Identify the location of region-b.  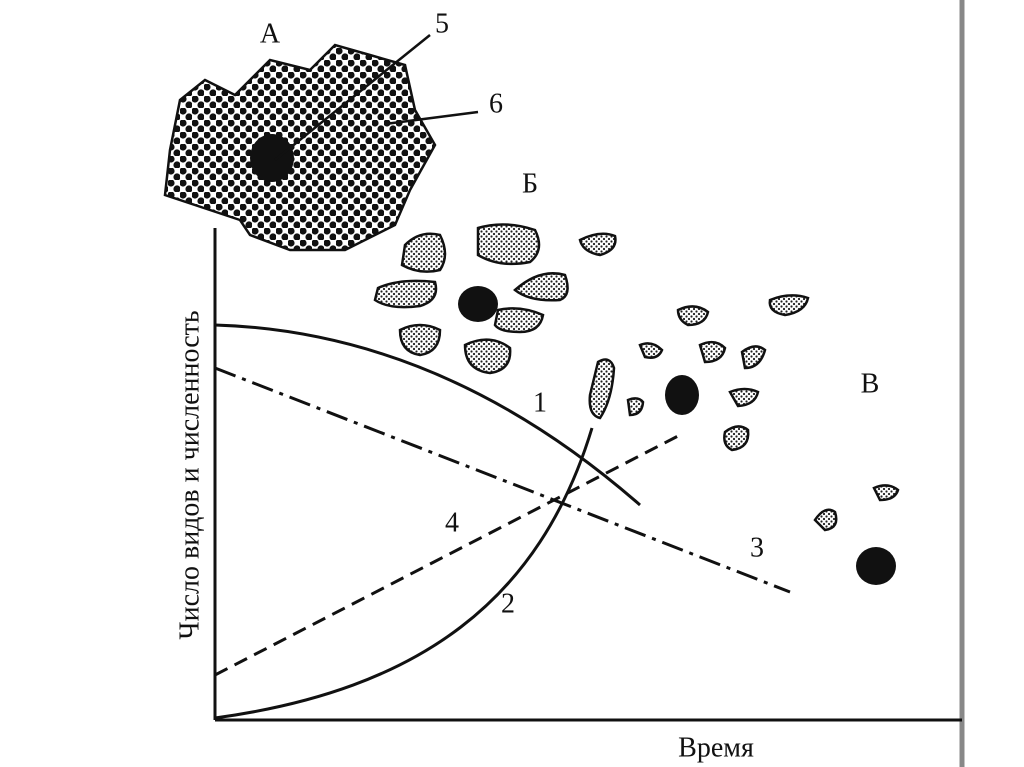
(495, 299).